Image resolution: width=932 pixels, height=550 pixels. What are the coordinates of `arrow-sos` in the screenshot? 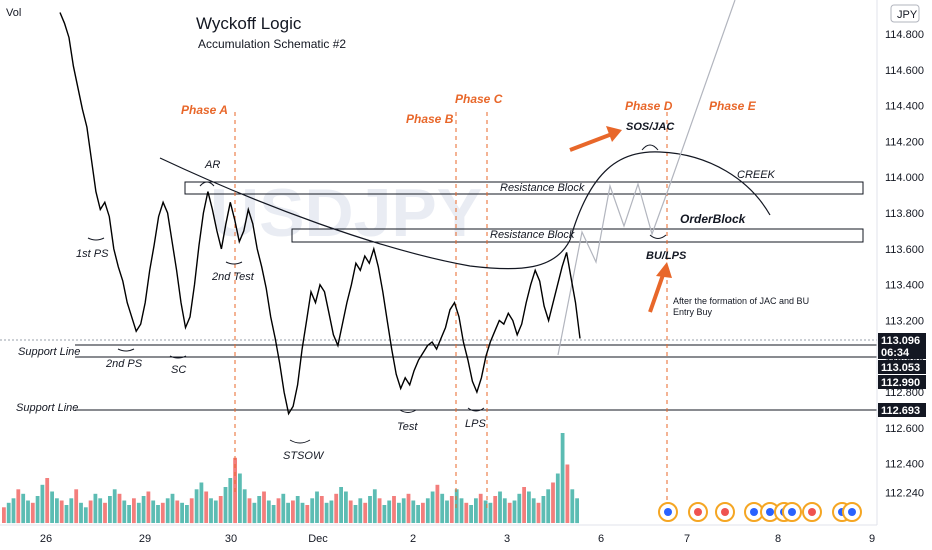 It's located at (595, 139).